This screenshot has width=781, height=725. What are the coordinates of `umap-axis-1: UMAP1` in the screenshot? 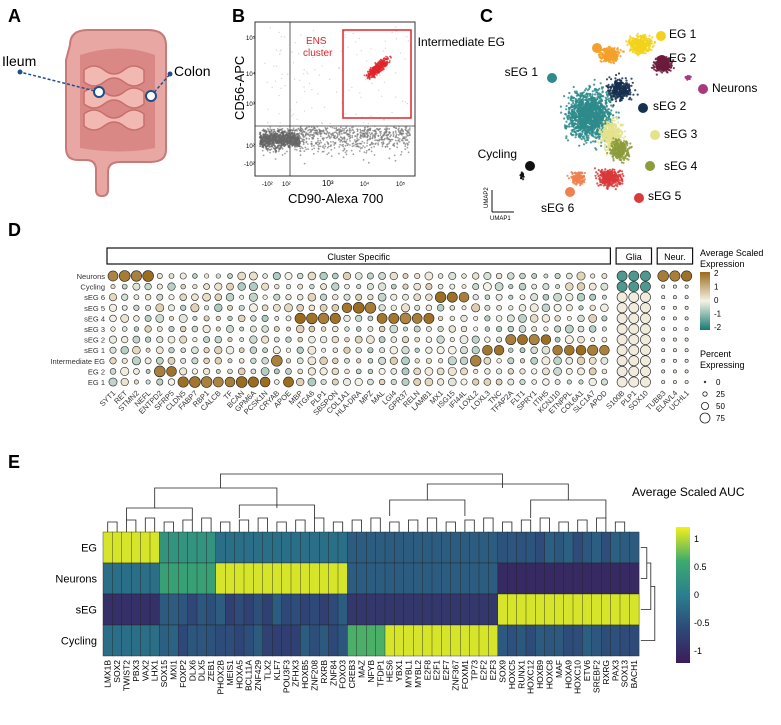 It's located at (500, 219).